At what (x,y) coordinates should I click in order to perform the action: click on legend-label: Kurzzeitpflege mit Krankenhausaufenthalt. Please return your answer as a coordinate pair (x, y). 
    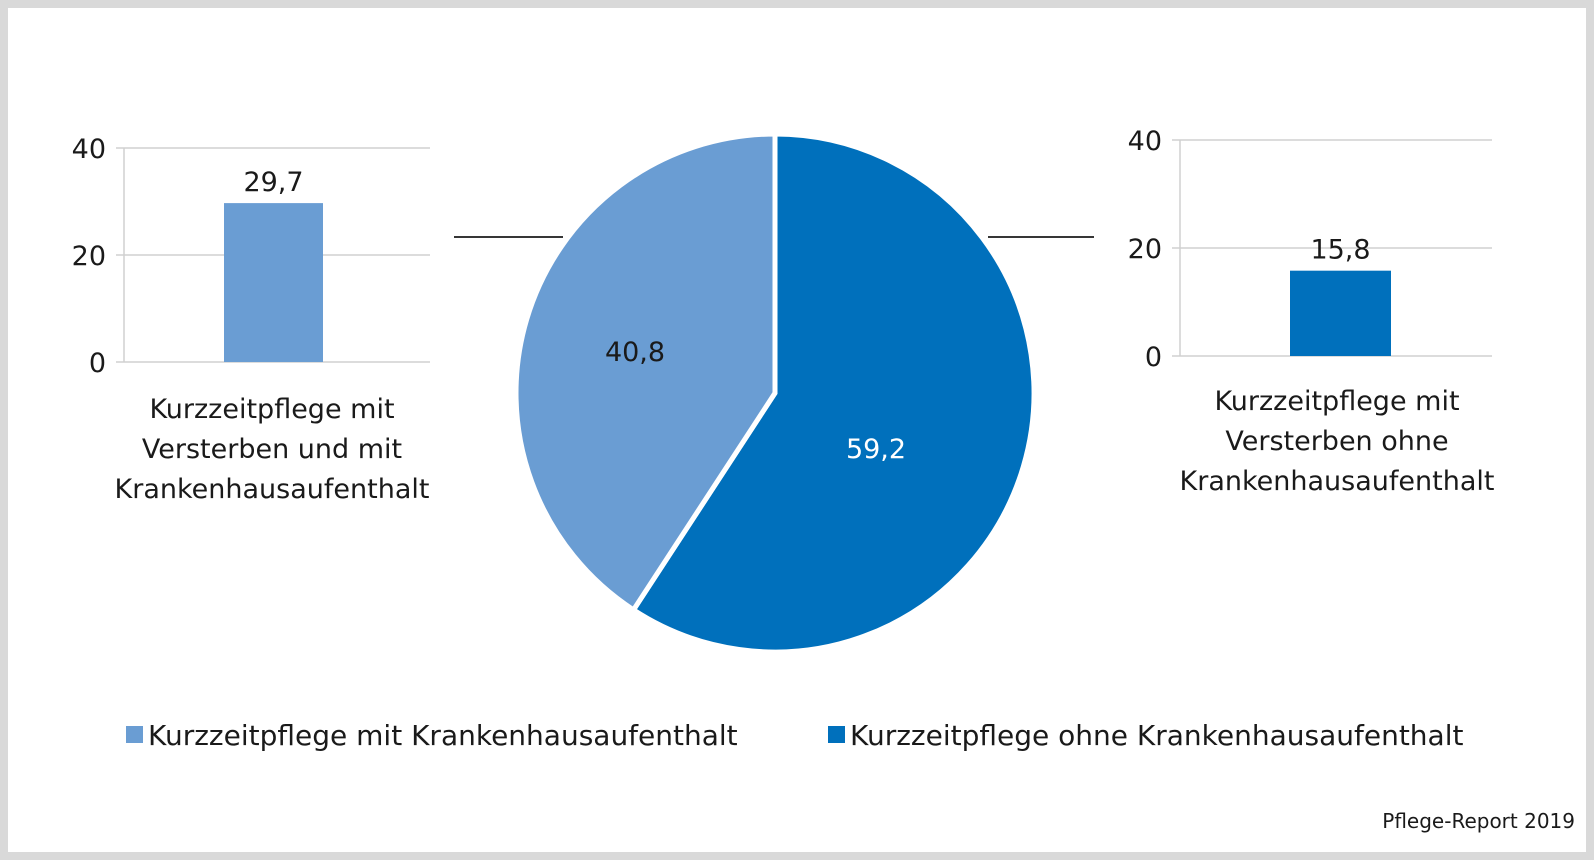
    Looking at the image, I should click on (443, 735).